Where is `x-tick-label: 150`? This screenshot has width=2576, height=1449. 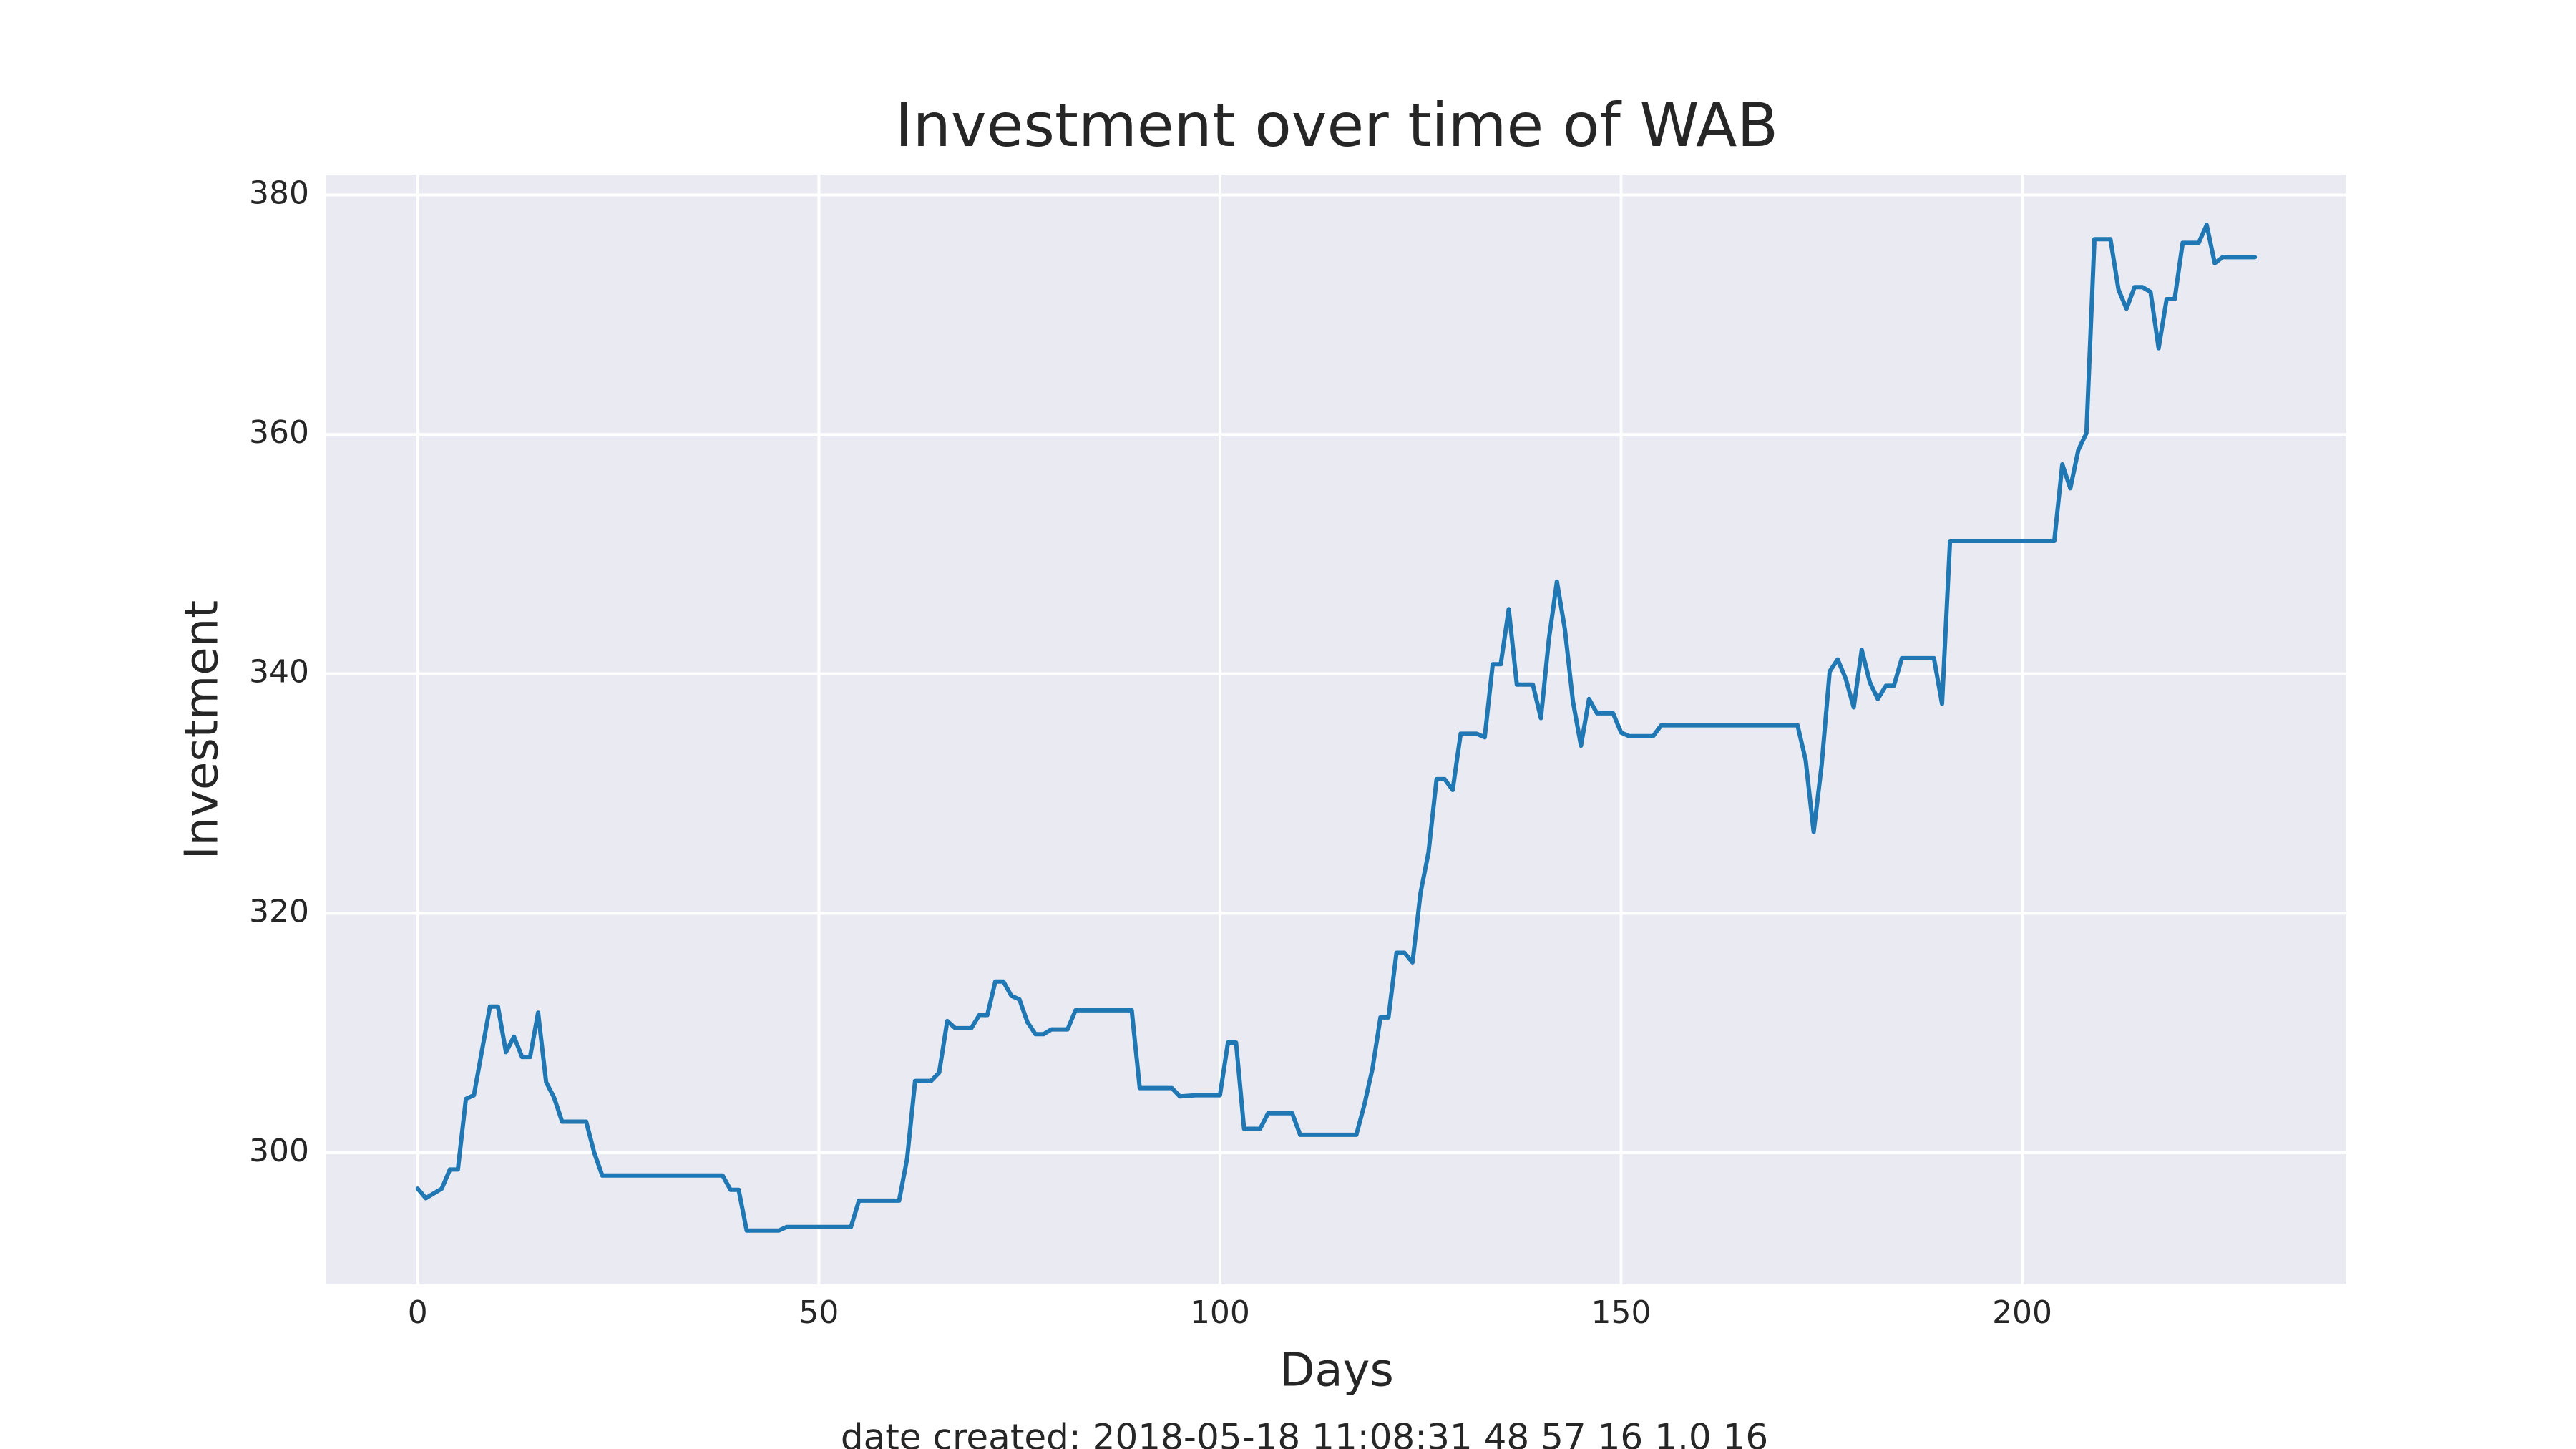 x-tick-label: 150 is located at coordinates (1621, 1312).